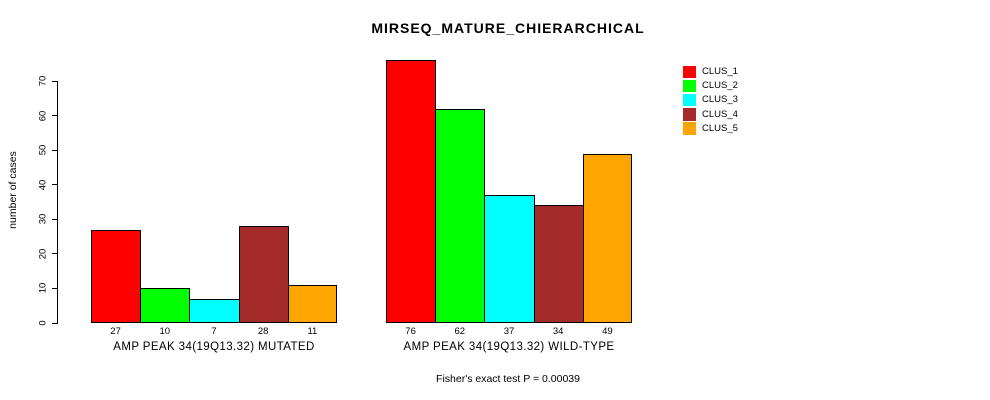 The width and height of the screenshot is (990, 400). I want to click on group-label: AMP PEAK 34(19Q13.32) WILD-TYPE, so click(509, 347).